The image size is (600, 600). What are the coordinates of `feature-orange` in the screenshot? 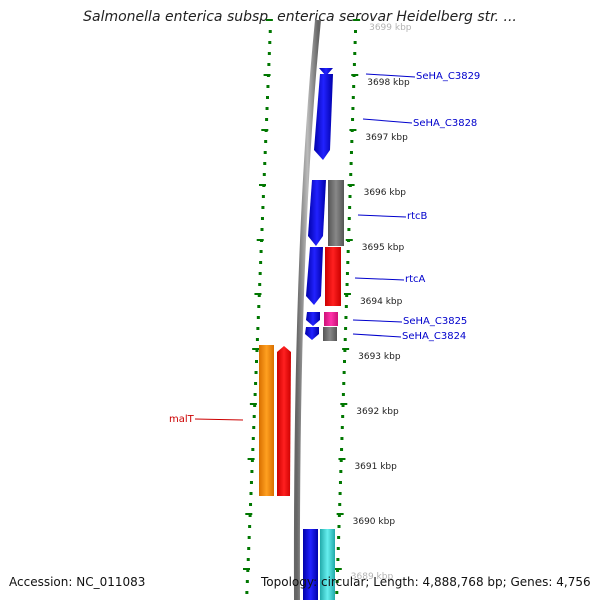 It's located at (266, 420).